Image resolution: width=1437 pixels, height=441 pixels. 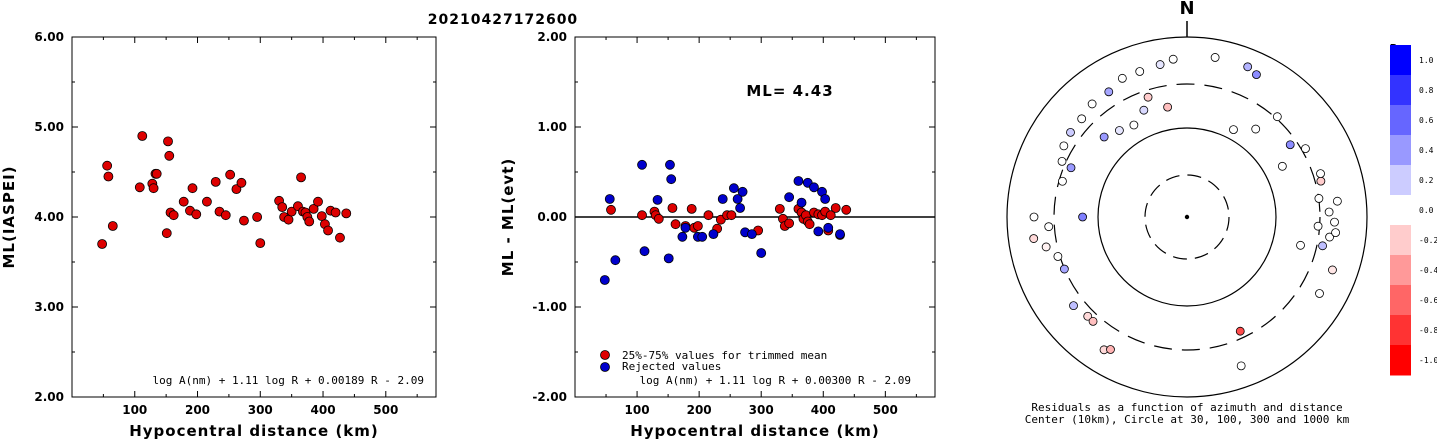 I want to click on legend-label-rejected: Rejected values, so click(x=671, y=366).